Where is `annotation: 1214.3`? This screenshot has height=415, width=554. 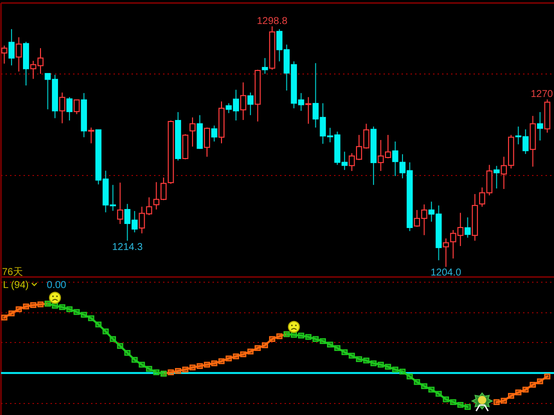 annotation: 1214.3 is located at coordinates (128, 248).